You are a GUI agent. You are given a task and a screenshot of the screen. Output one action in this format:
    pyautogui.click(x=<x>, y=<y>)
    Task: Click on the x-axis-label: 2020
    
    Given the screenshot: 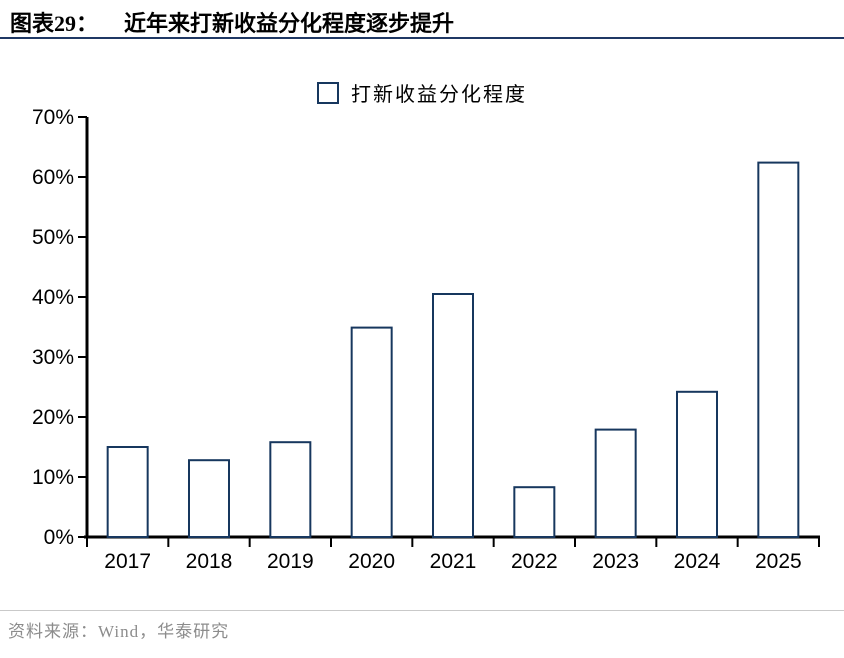 What is the action you would take?
    pyautogui.click(x=371, y=561)
    